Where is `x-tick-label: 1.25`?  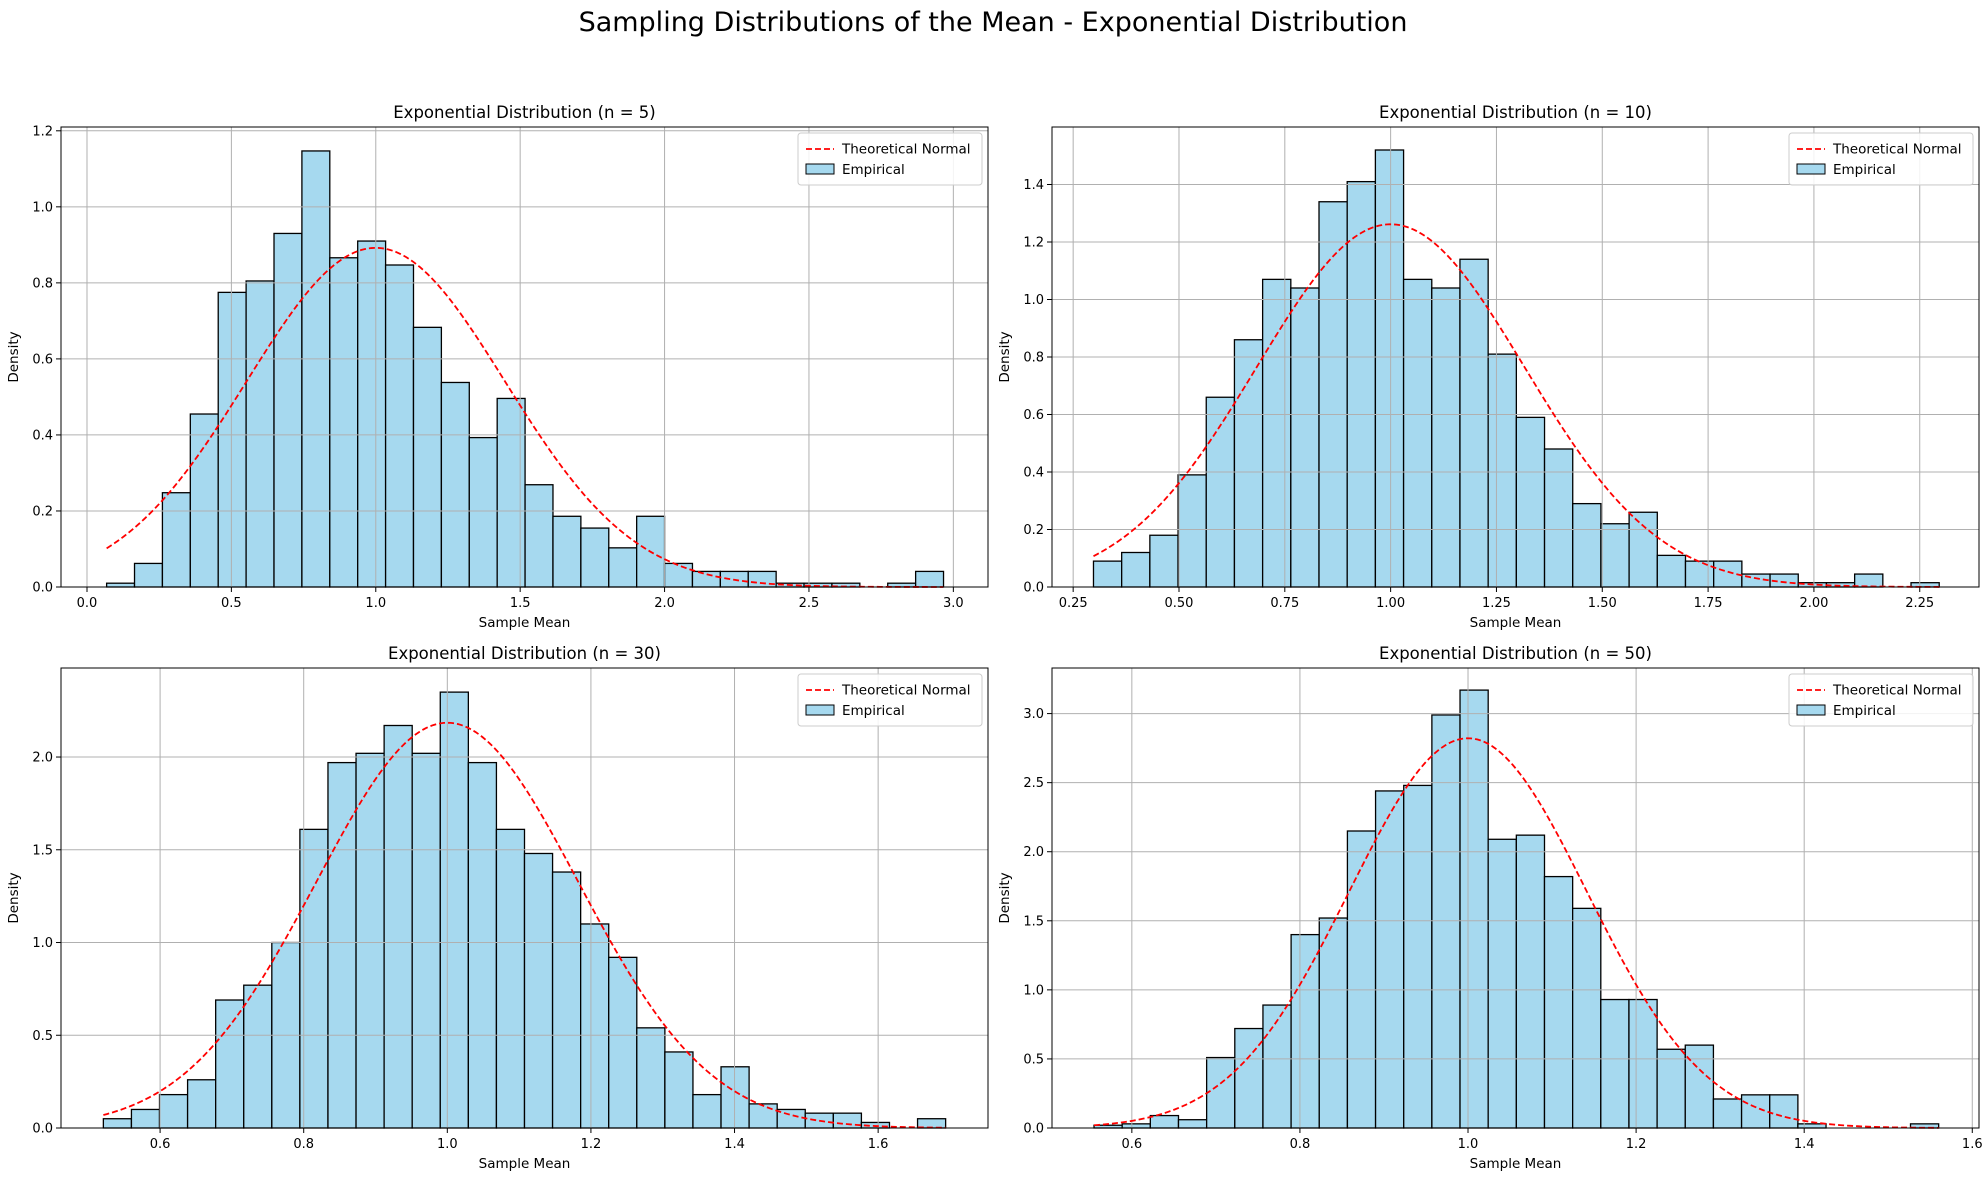
x-tick-label: 1.25 is located at coordinates (1496, 603).